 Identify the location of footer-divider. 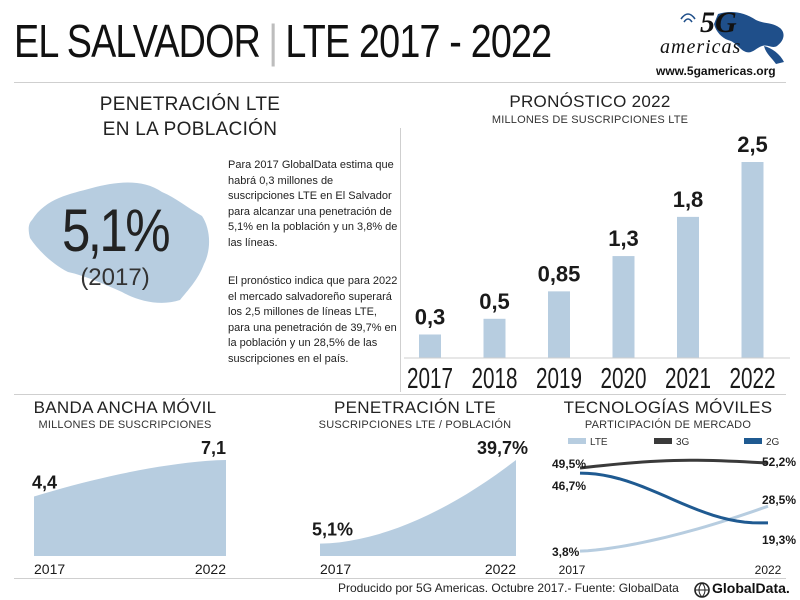
(400, 578).